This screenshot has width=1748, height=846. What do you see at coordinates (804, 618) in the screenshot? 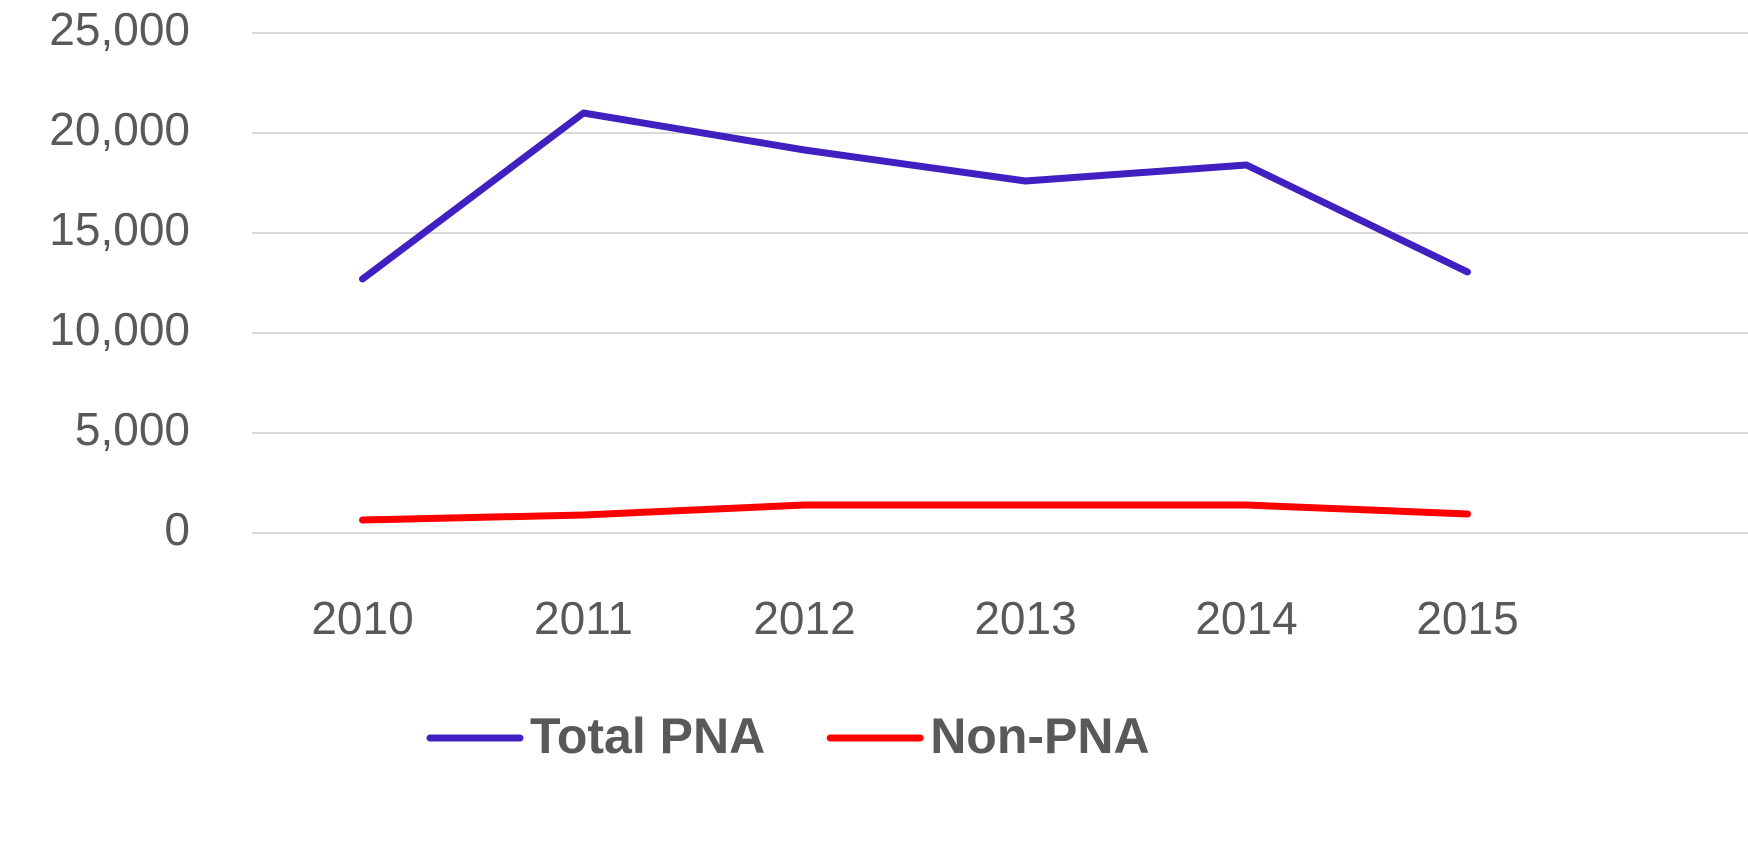
I see `x-tick-label: 2012` at bounding box center [804, 618].